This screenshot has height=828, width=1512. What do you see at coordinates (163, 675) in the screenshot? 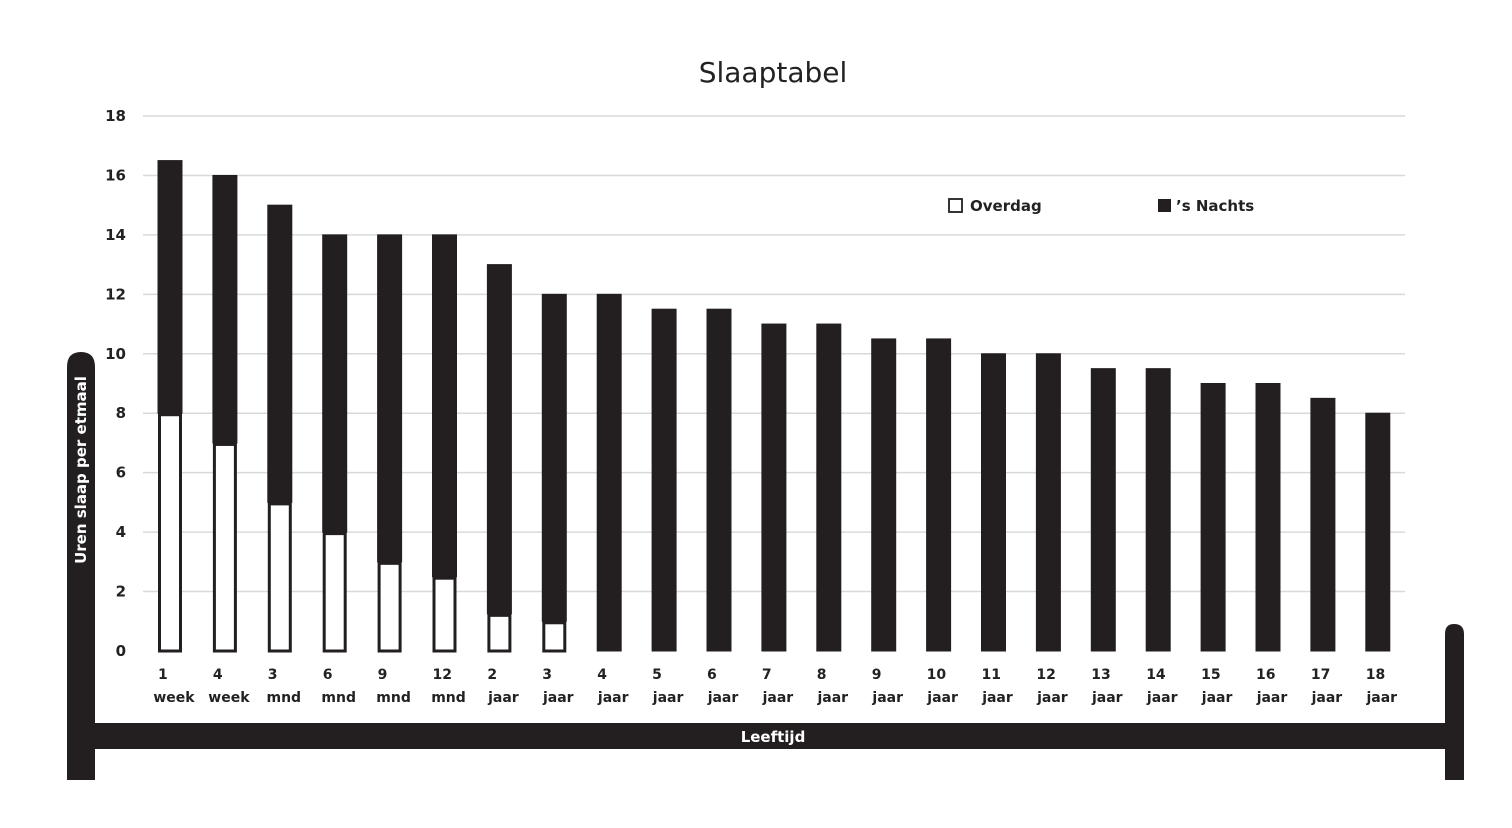
I see `x-tick-number: 1` at bounding box center [163, 675].